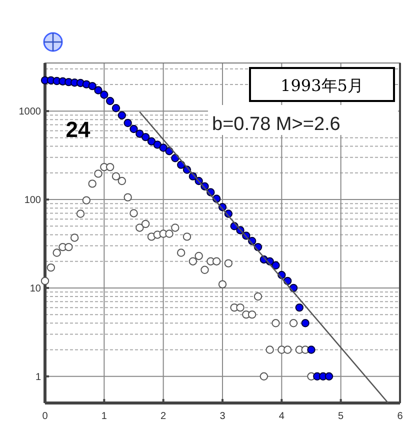  I want to click on annotation: 1993年5月, so click(322, 85).